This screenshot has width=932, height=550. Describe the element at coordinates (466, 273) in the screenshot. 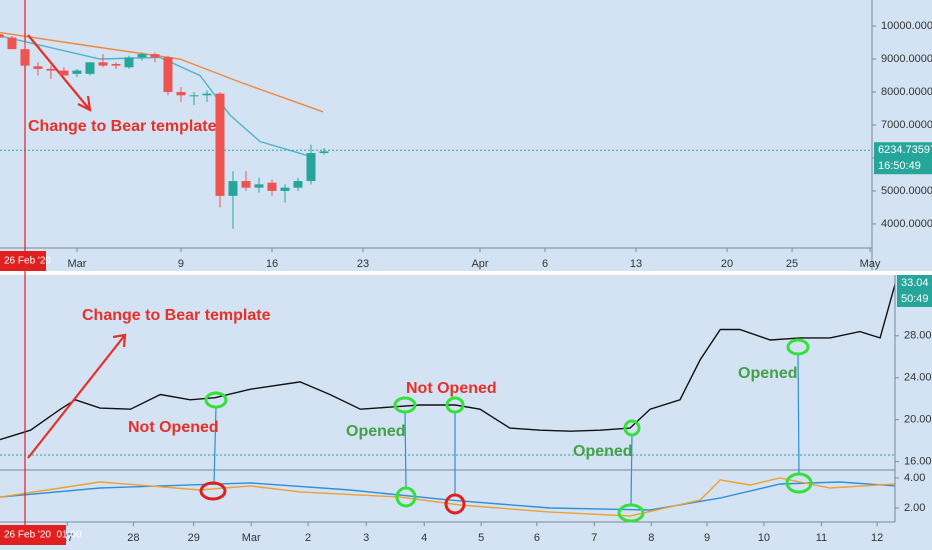

I see `pane-divider` at that location.